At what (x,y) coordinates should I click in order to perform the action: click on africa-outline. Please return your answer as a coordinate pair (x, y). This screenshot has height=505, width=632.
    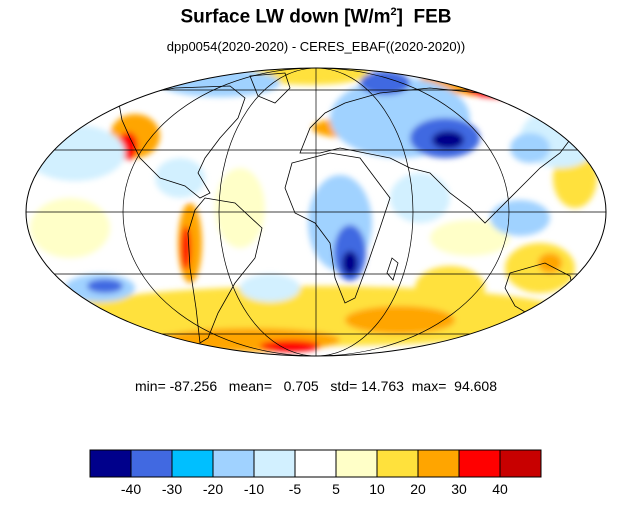
    Looking at the image, I should click on (337, 228).